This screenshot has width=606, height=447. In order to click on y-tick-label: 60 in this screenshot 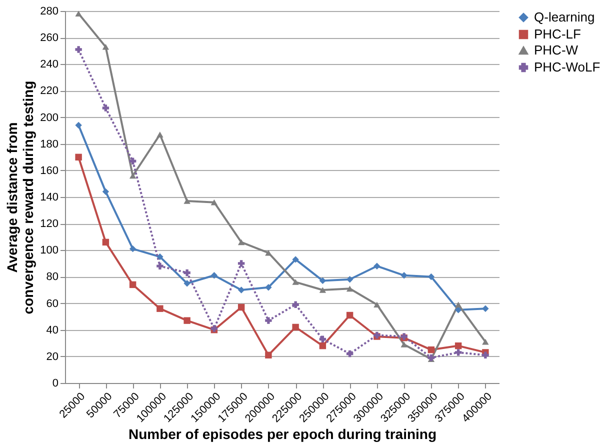, I will do `click(52, 304)`.